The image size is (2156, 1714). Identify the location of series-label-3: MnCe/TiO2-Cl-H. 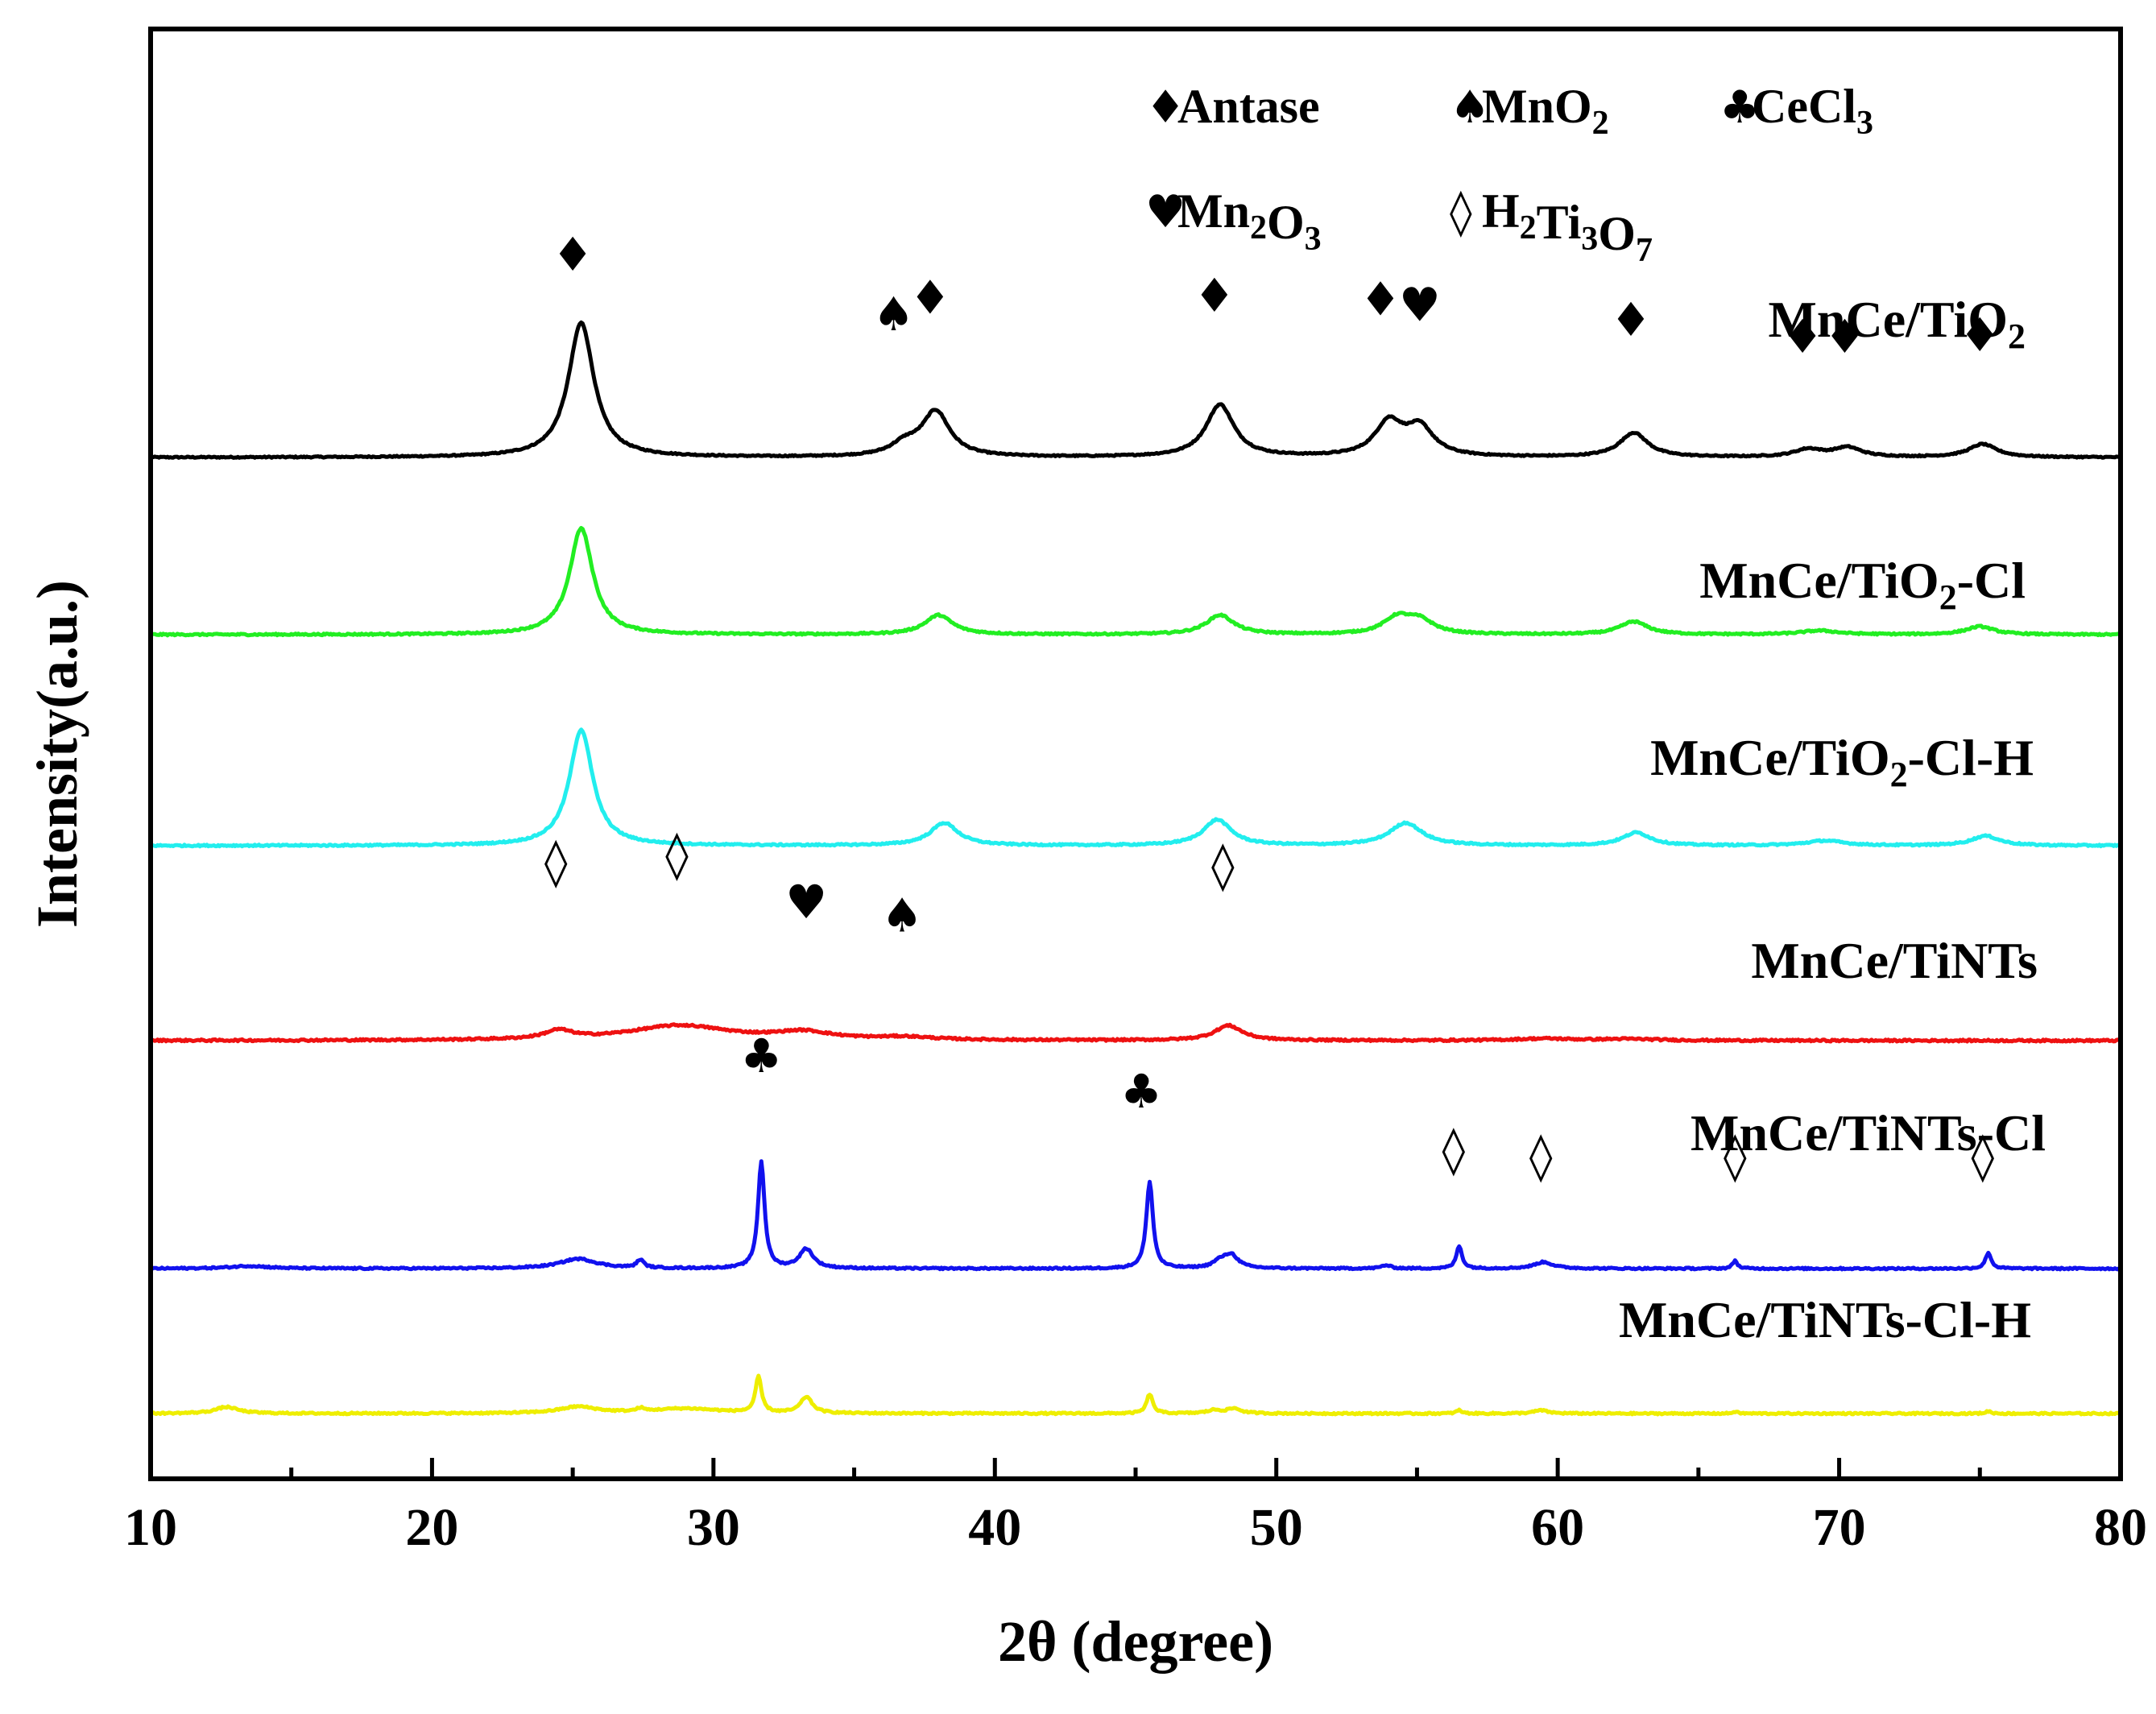
(1842, 761).